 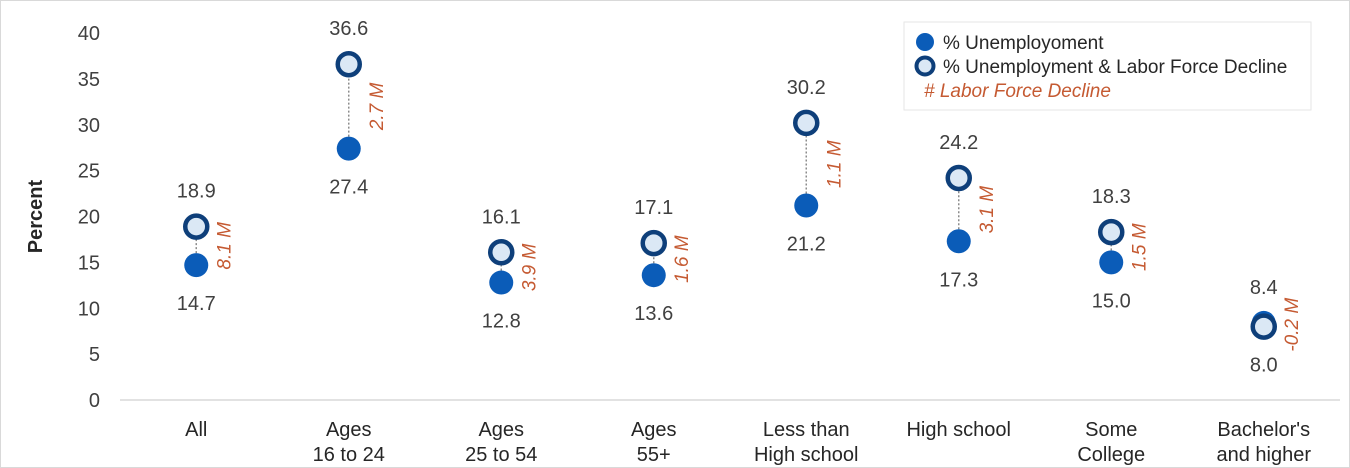 I want to click on data-label-upper: 16.1, so click(x=501, y=217).